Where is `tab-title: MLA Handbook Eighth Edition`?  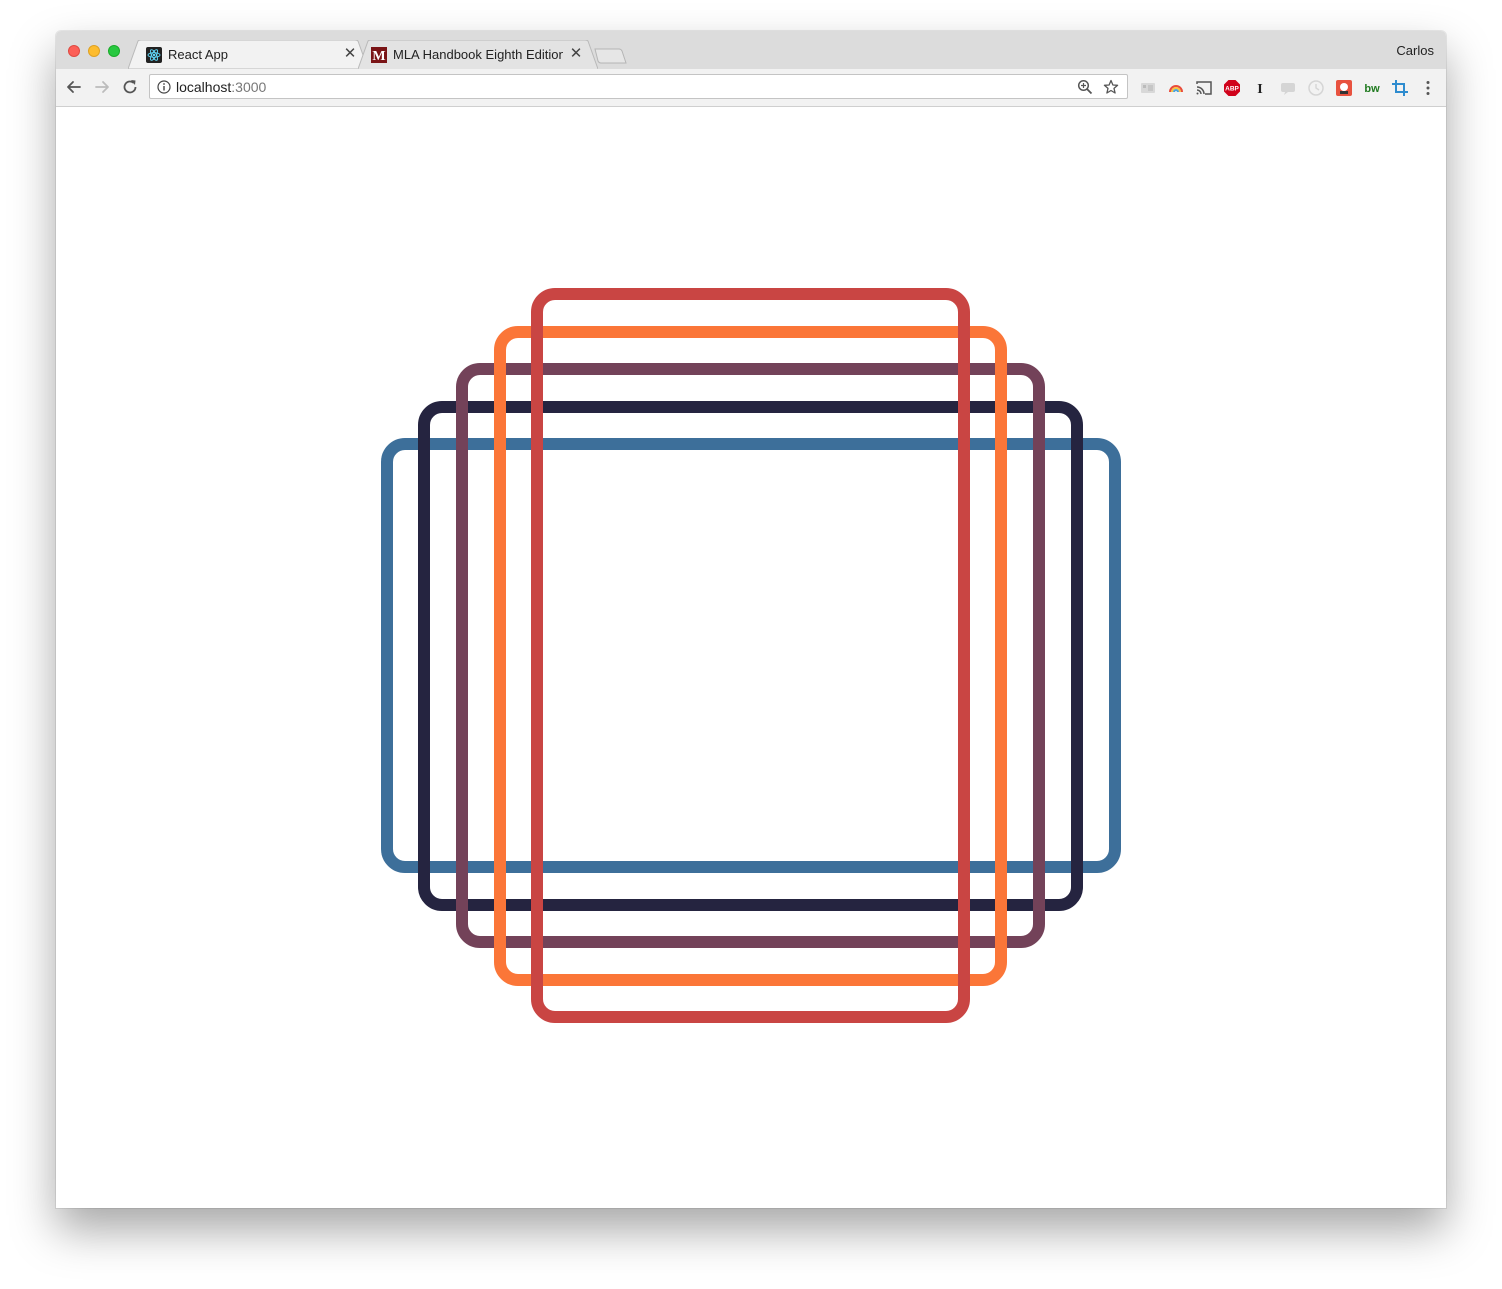
tab-title: MLA Handbook Eighth Edition is located at coordinates (478, 54).